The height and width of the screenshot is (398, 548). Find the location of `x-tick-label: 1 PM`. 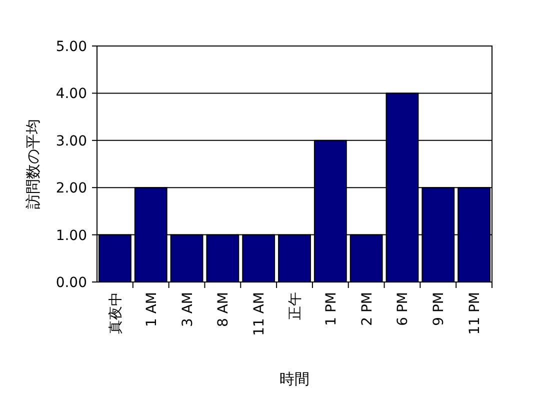

x-tick-label: 1 PM is located at coordinates (331, 309).